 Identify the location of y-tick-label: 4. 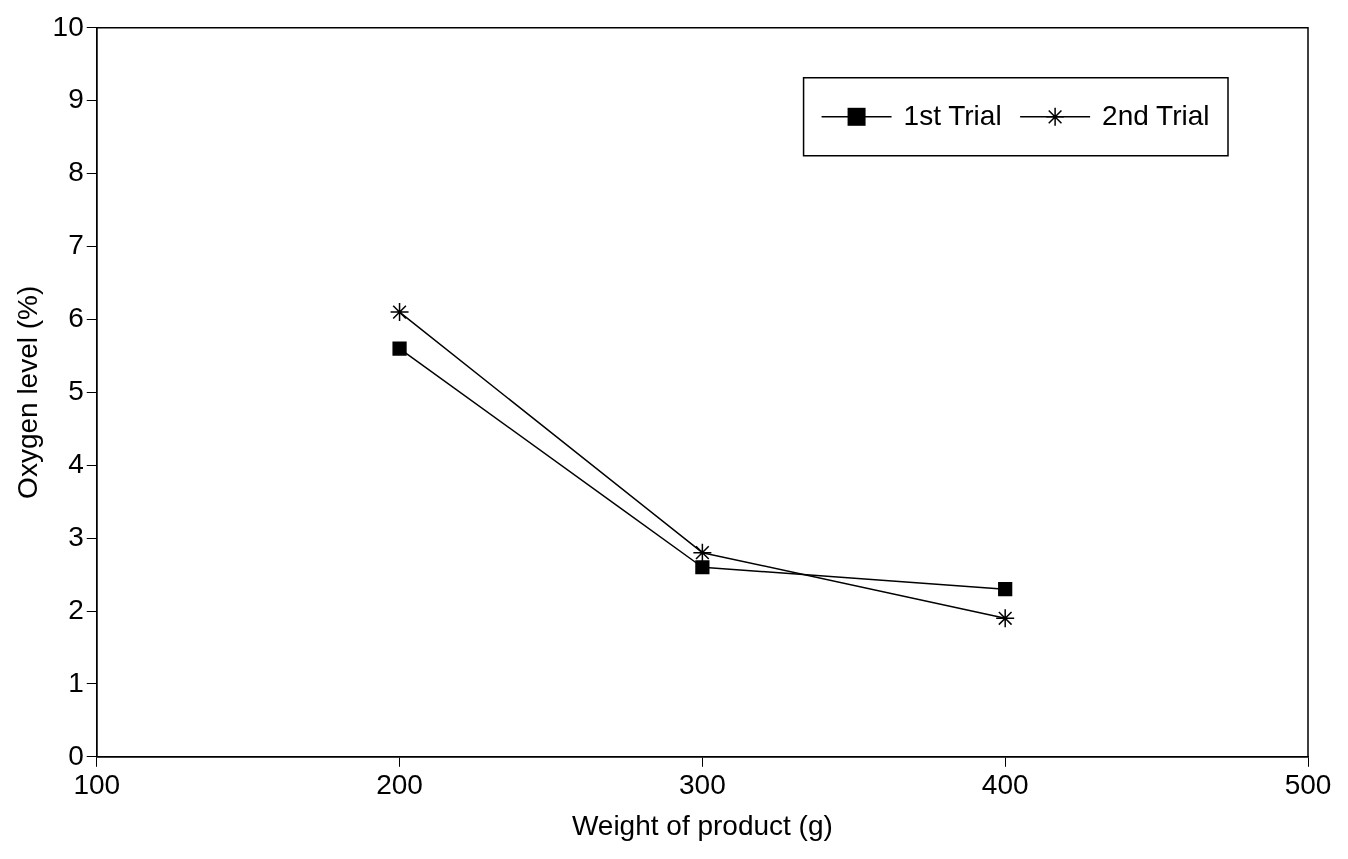
(76, 463).